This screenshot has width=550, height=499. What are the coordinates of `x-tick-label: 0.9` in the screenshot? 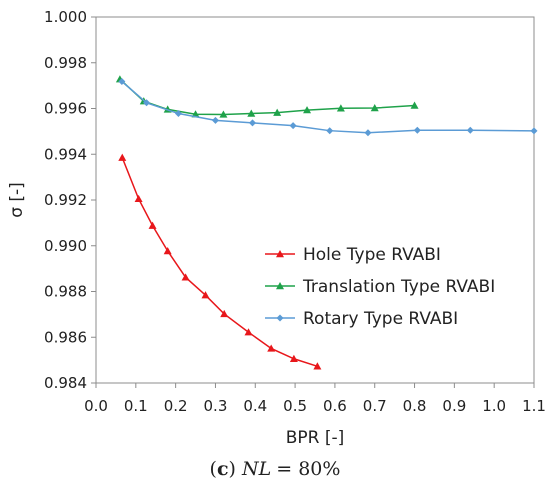 It's located at (454, 406).